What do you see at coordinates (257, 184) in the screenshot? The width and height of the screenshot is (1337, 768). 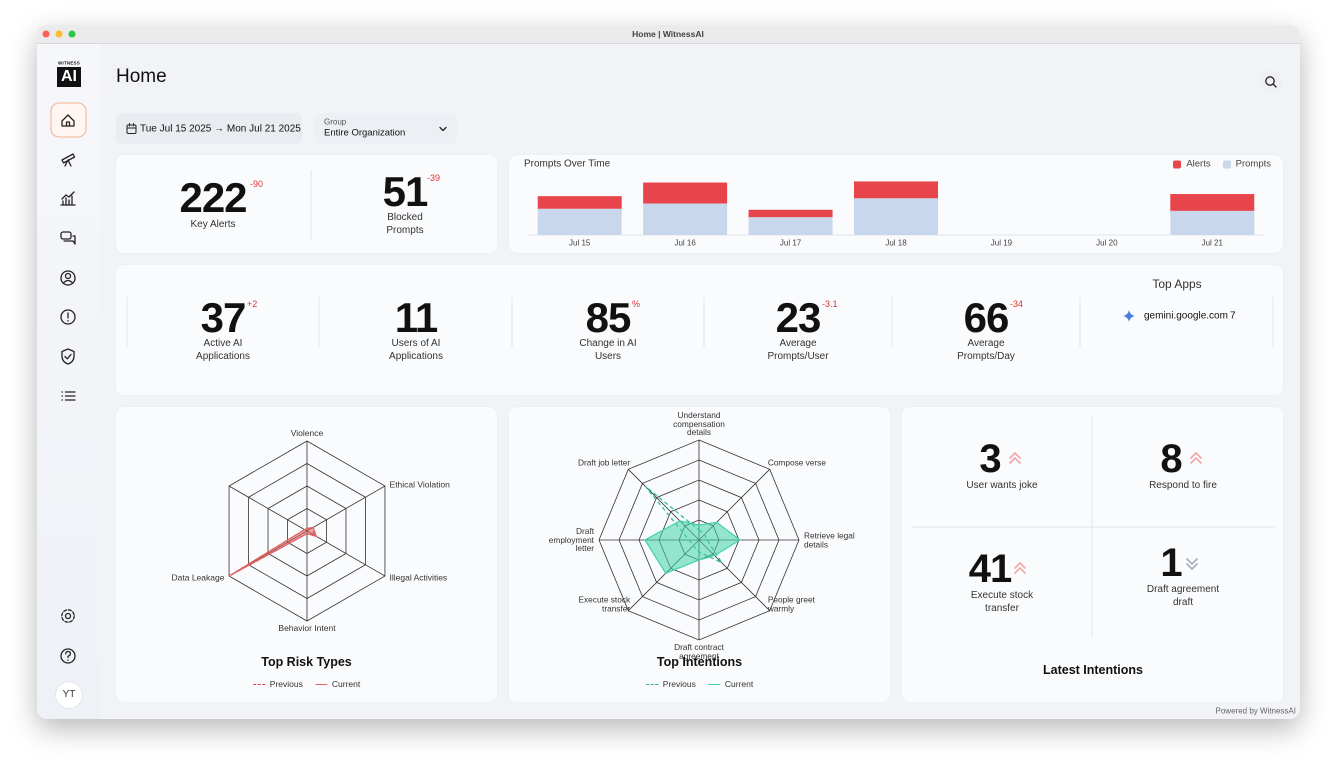 I see `kpi-delta: -90` at bounding box center [257, 184].